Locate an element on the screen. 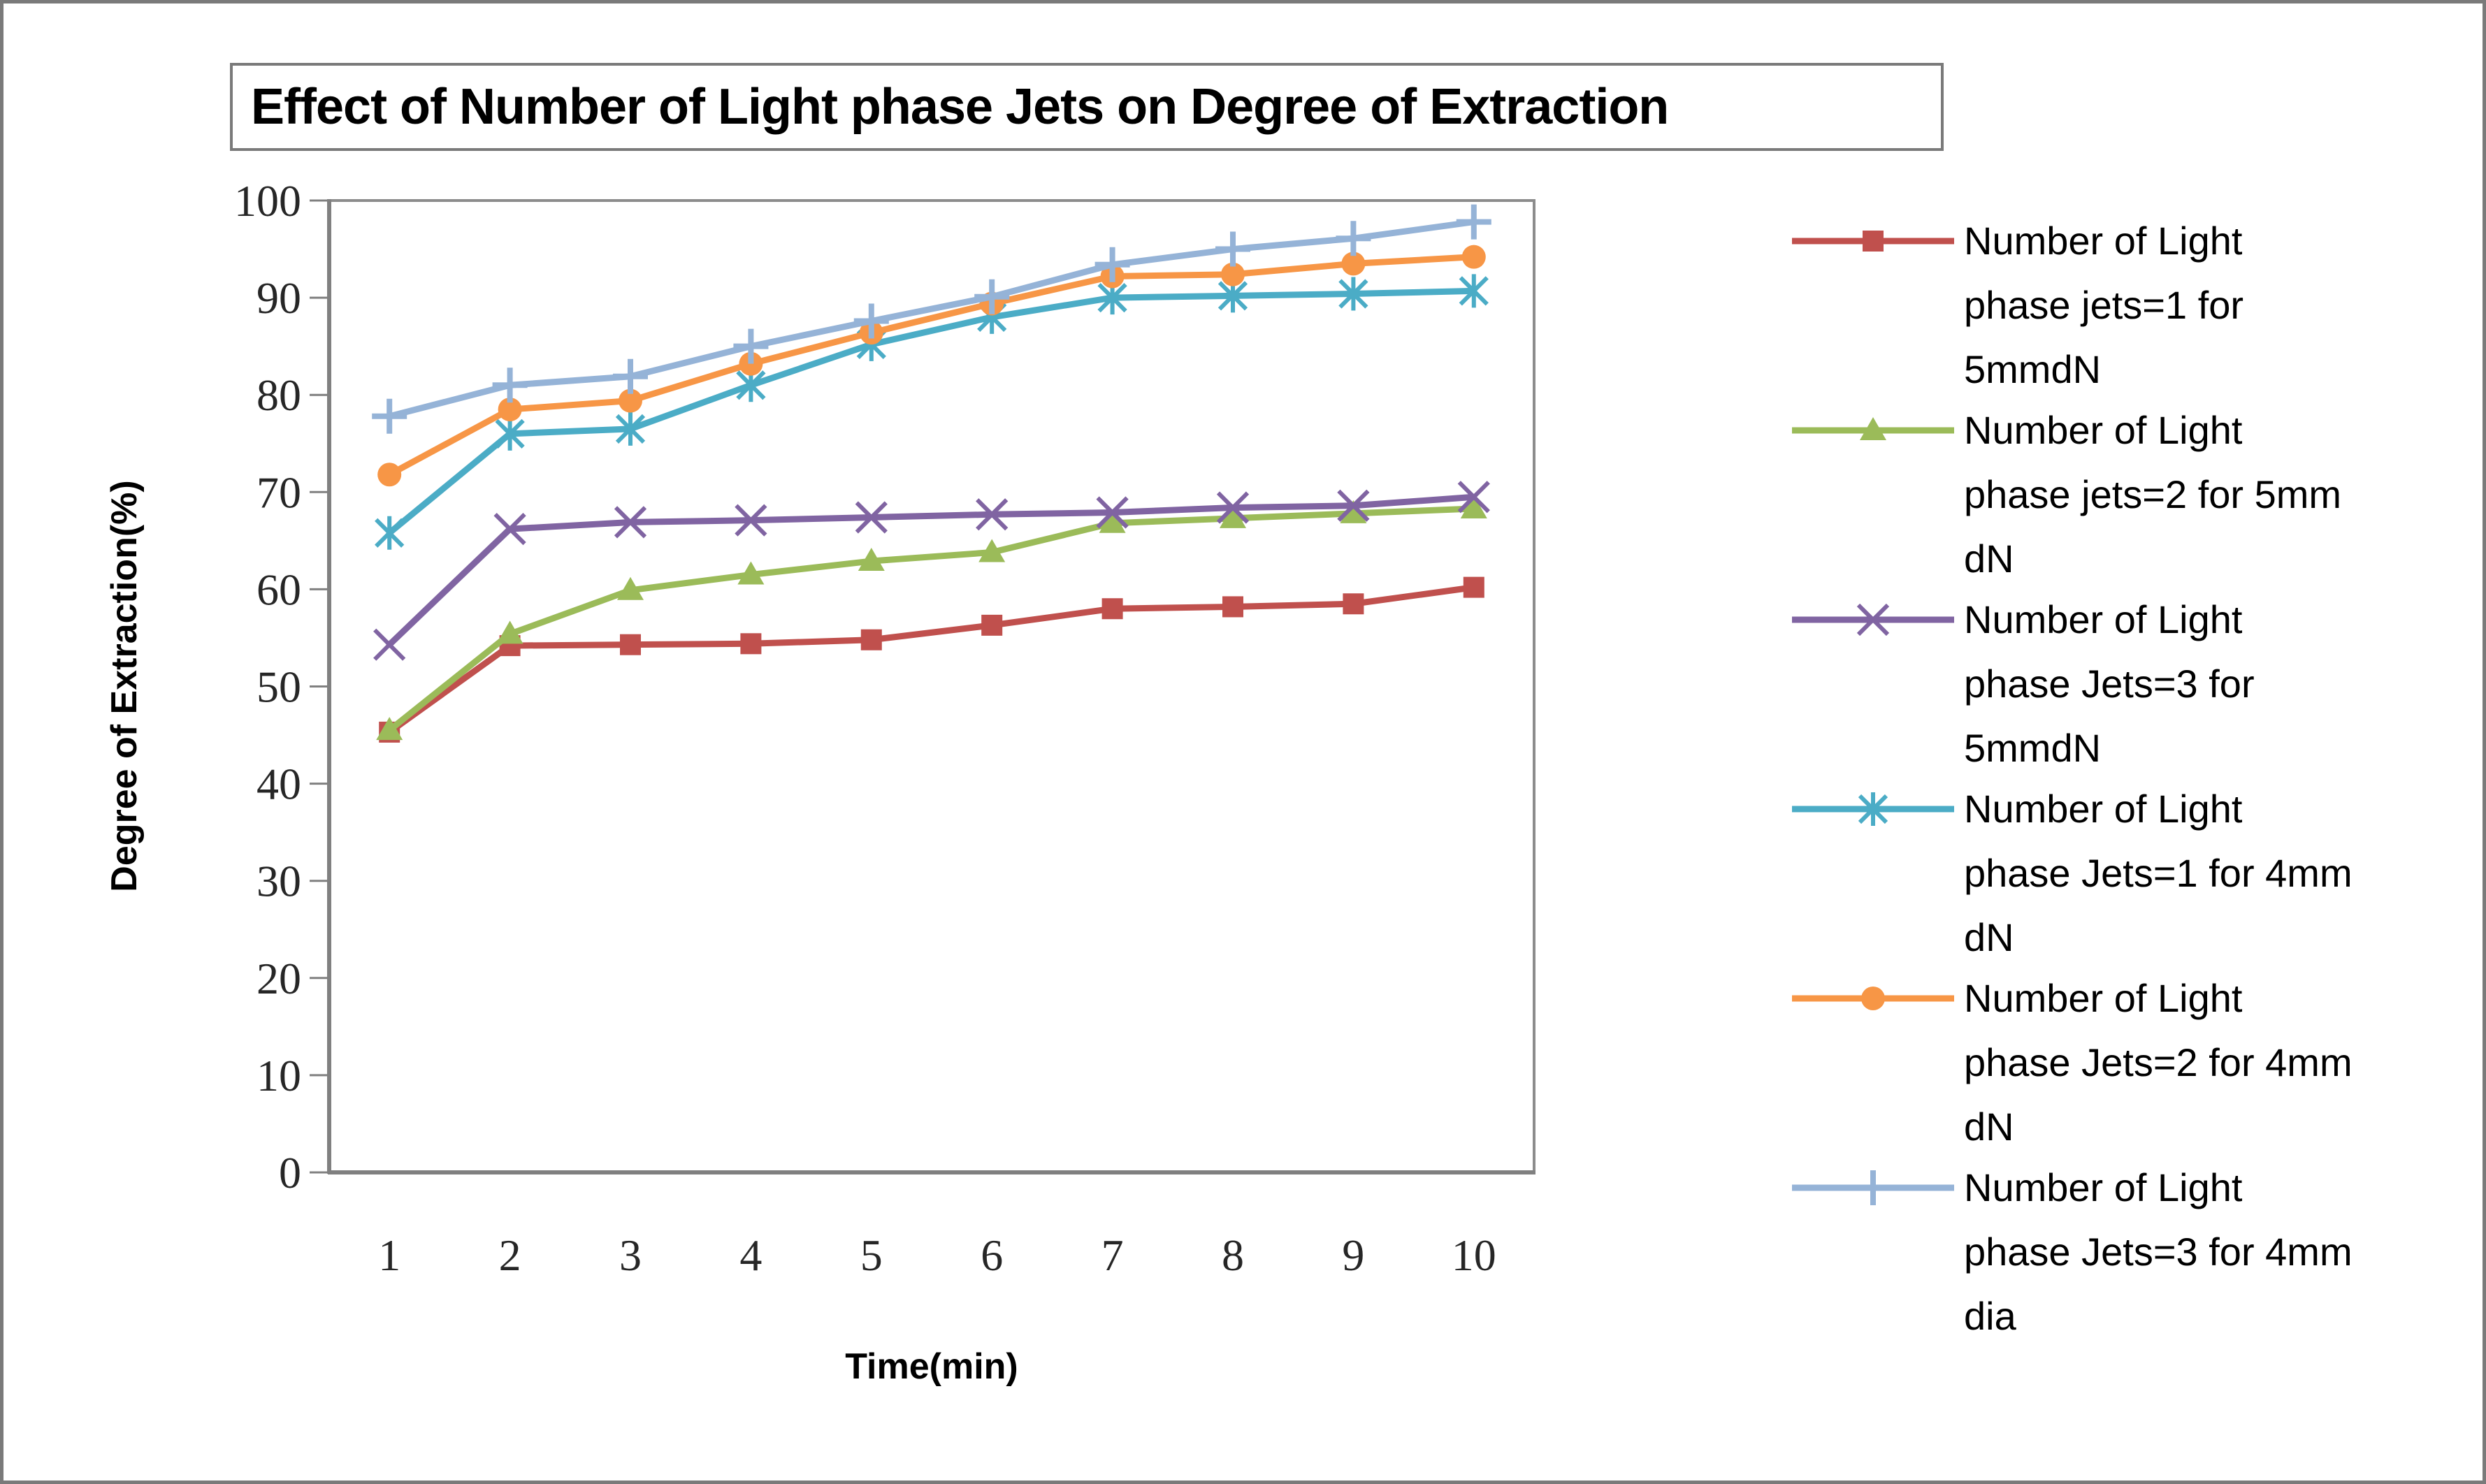 This screenshot has width=2486, height=1484. x-tick-label: 10 is located at coordinates (1474, 1255).